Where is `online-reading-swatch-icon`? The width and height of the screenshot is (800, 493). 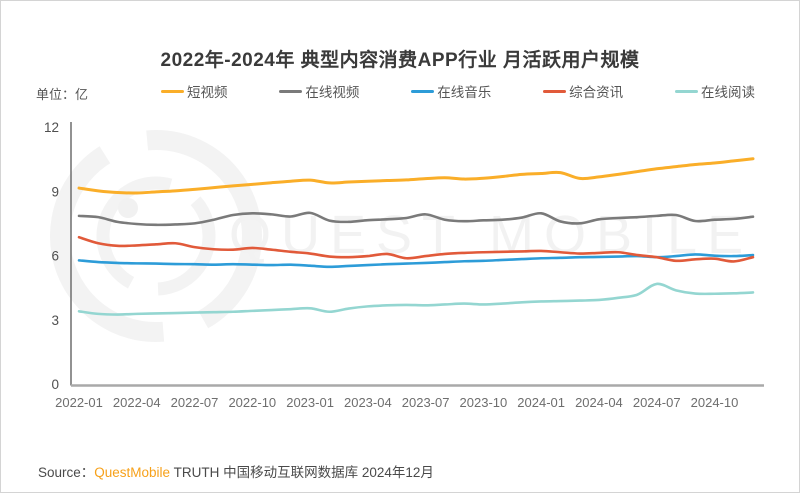 online-reading-swatch-icon is located at coordinates (686, 91).